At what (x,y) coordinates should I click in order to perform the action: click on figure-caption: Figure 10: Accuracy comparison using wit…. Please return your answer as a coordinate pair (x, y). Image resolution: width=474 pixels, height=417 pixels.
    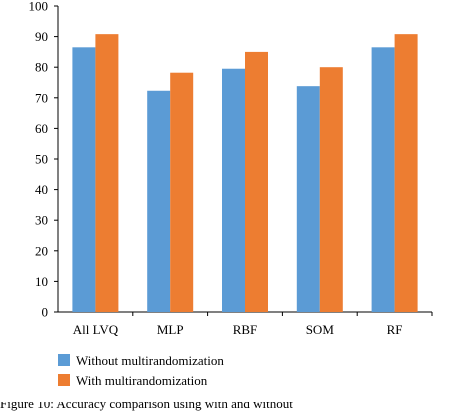
    Looking at the image, I should click on (237, 409).